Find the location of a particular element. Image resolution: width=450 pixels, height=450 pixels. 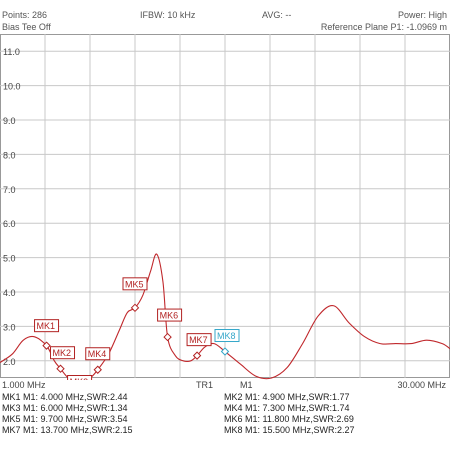

x-start-label: 1.000 MHz is located at coordinates (24, 385).